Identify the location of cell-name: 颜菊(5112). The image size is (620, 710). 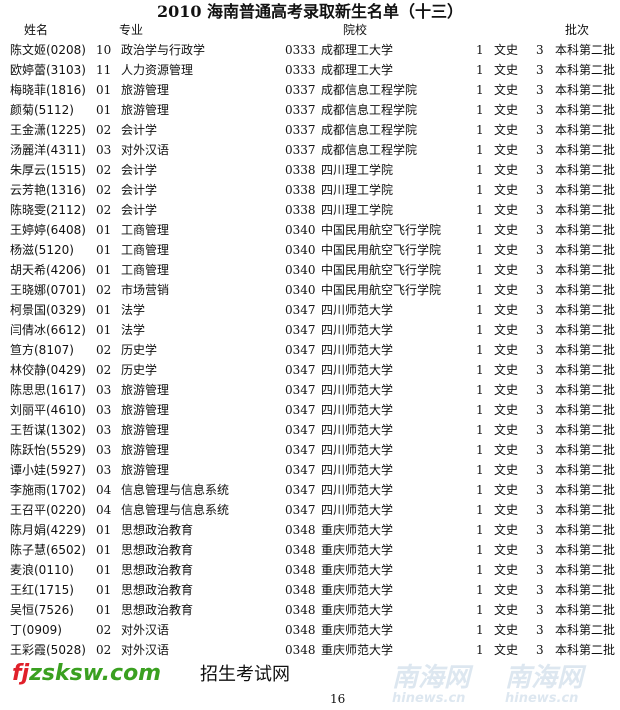
(42, 110).